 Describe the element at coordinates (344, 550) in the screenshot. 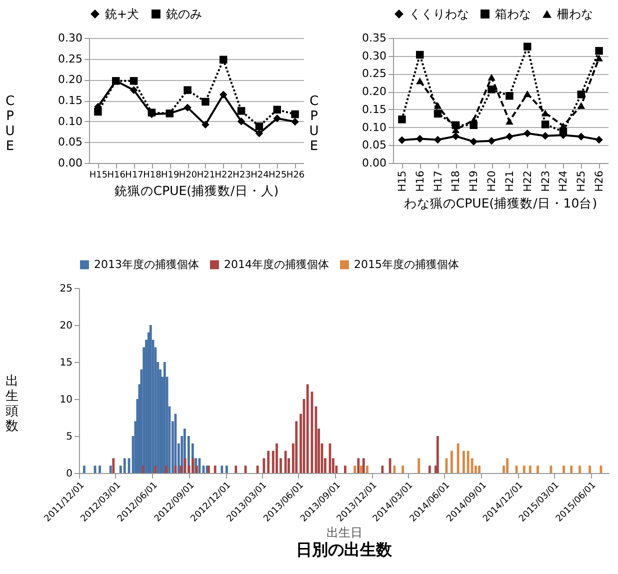

I see `text: 日別の出生数` at that location.